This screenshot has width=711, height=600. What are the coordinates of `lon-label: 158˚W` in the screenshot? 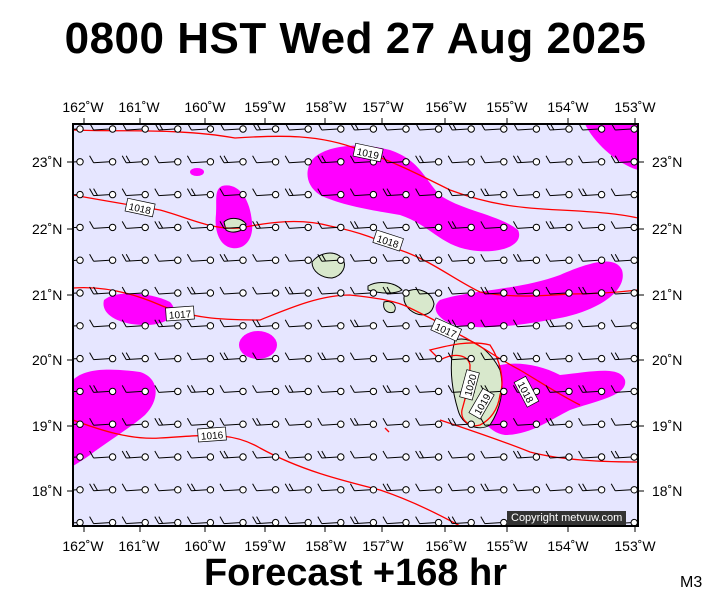 It's located at (326, 107).